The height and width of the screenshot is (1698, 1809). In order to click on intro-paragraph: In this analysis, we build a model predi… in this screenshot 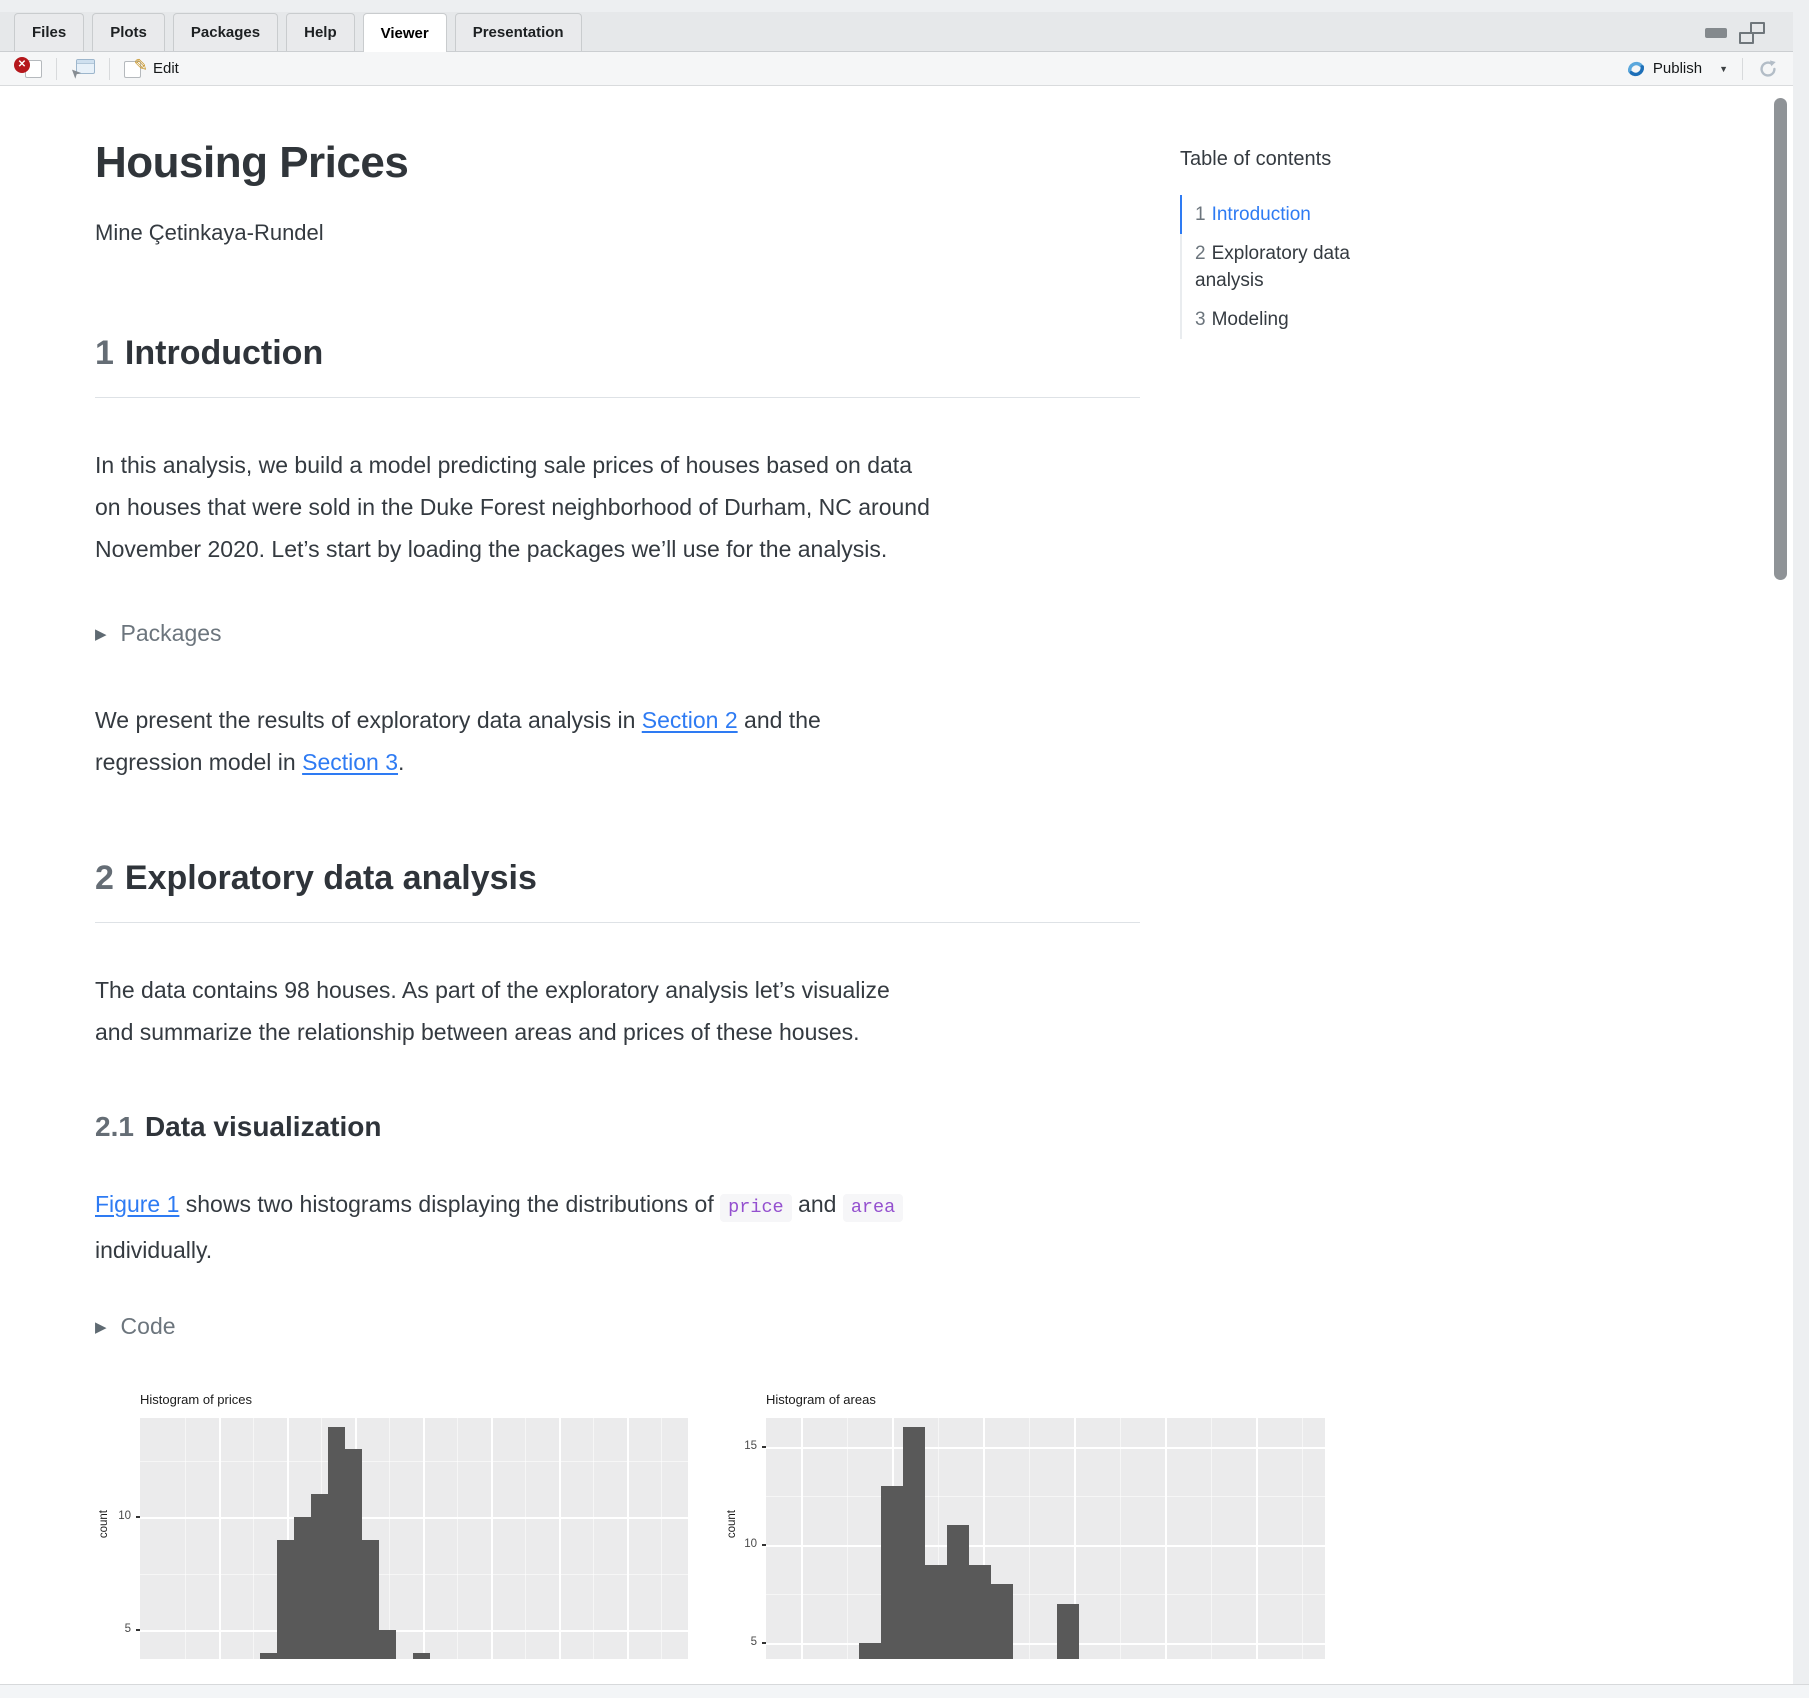, I will do `click(512, 507)`.